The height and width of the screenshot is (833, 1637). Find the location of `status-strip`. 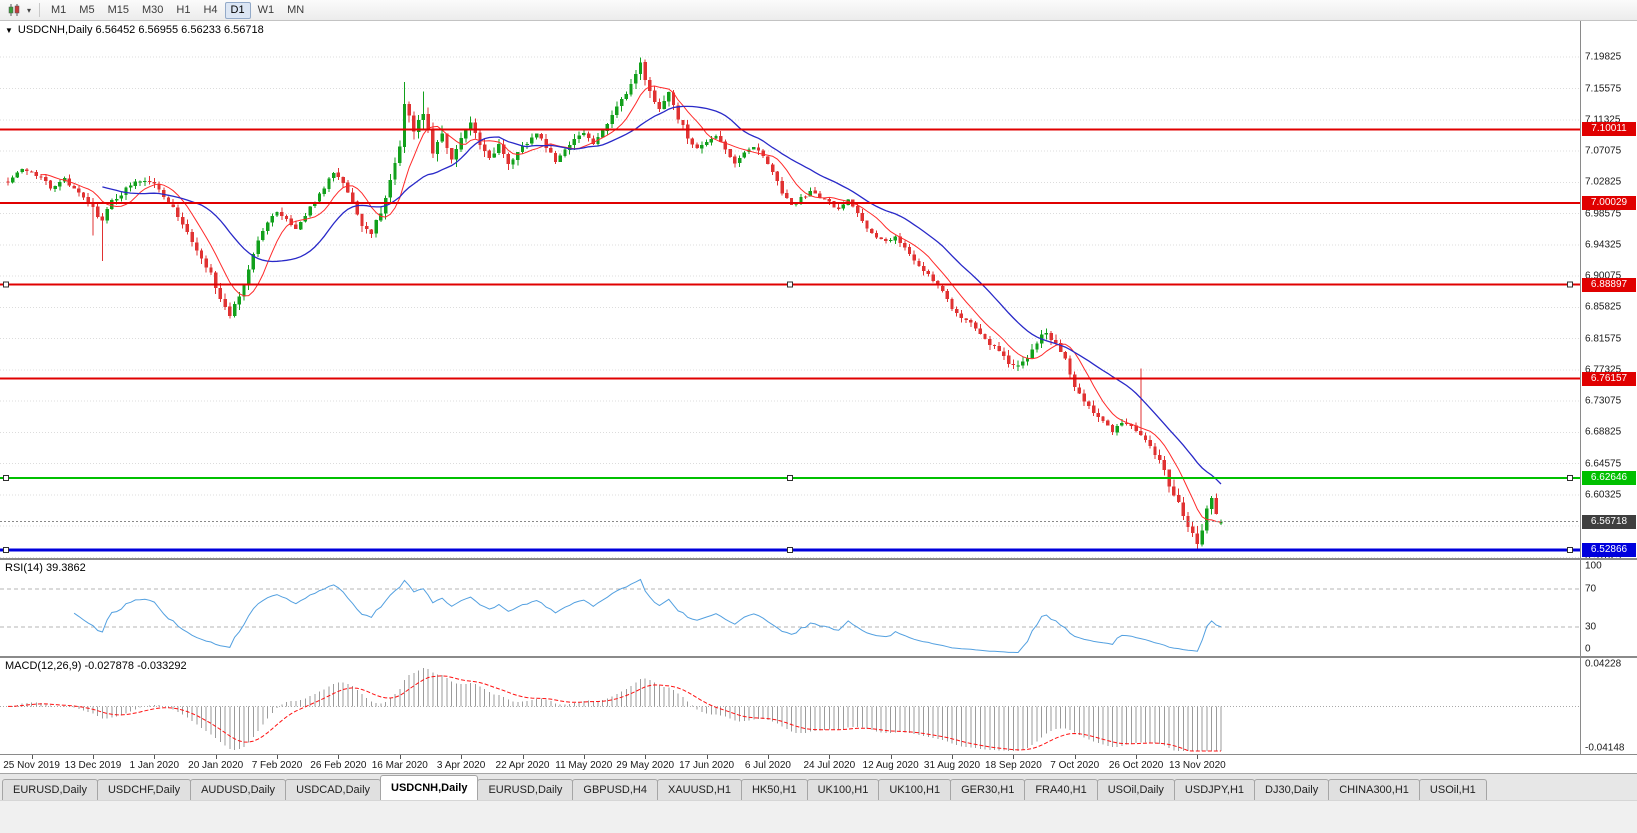

status-strip is located at coordinates (818, 816).